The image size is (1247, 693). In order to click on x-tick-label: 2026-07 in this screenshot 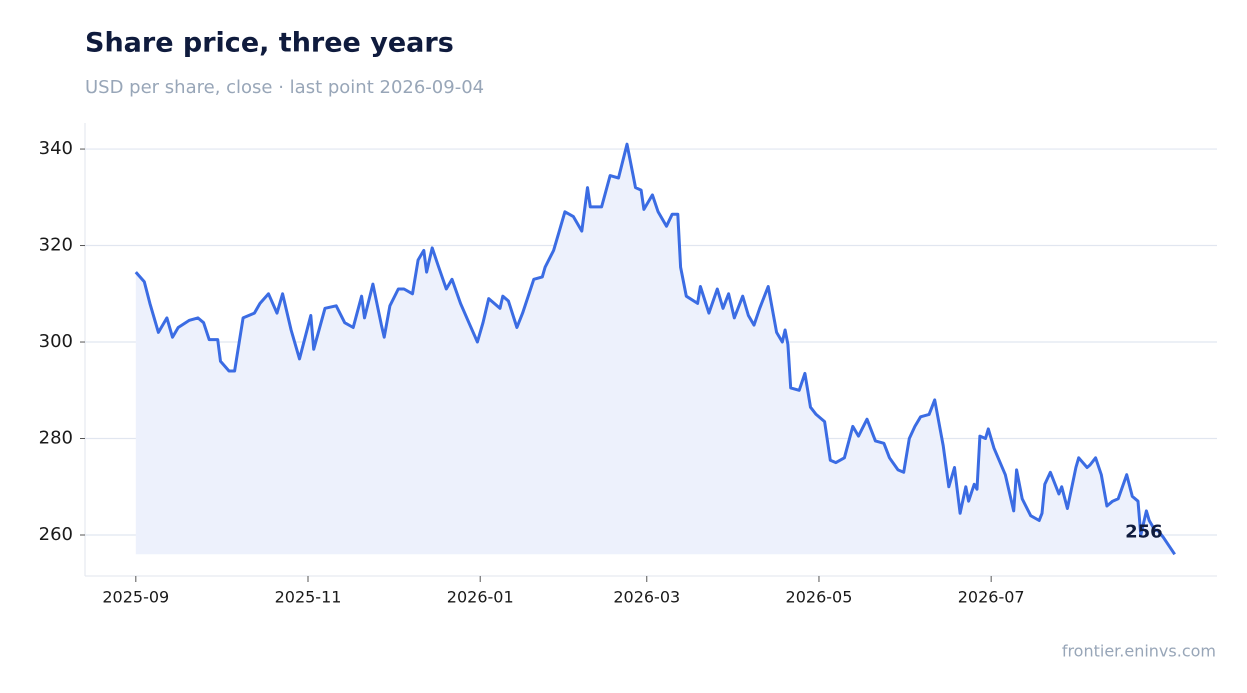, I will do `click(991, 597)`.